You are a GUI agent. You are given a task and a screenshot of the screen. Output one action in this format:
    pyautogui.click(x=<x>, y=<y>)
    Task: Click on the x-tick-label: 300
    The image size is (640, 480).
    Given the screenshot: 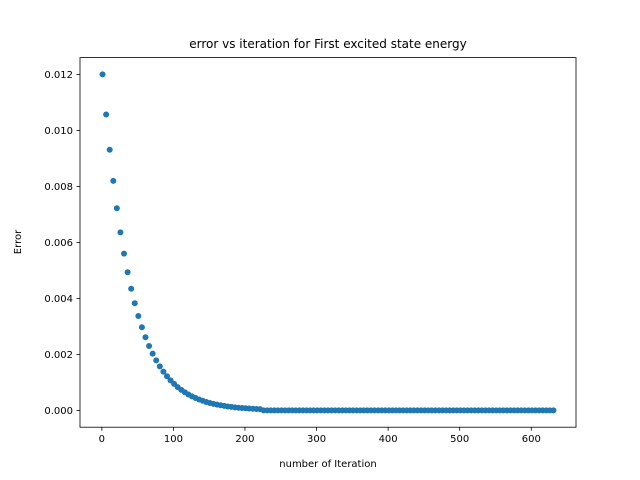 What is the action you would take?
    pyautogui.click(x=316, y=439)
    